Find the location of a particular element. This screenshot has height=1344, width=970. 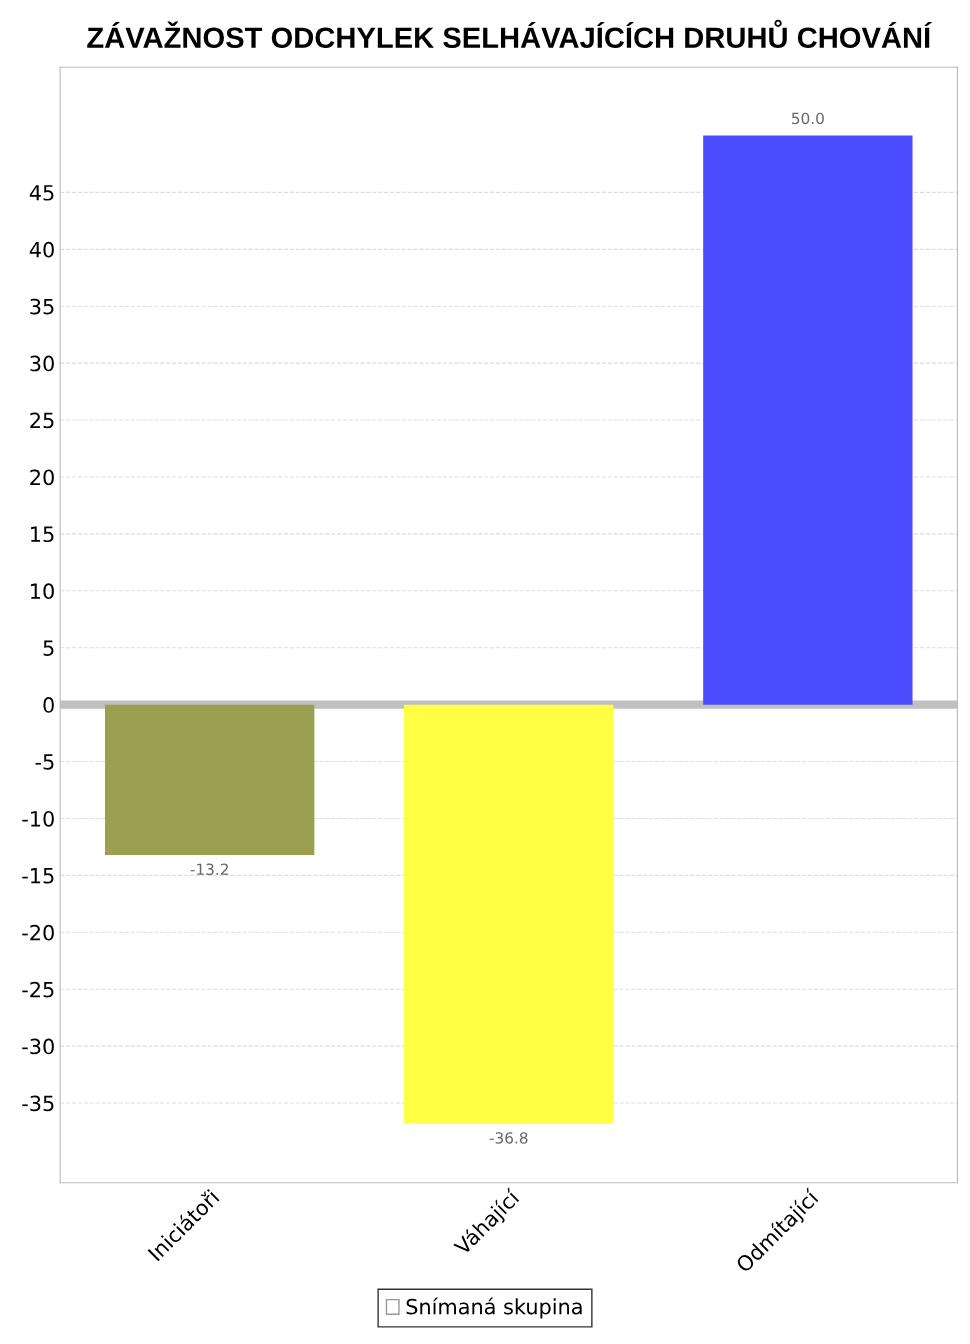

y-tick-label: 35 is located at coordinates (42, 306).